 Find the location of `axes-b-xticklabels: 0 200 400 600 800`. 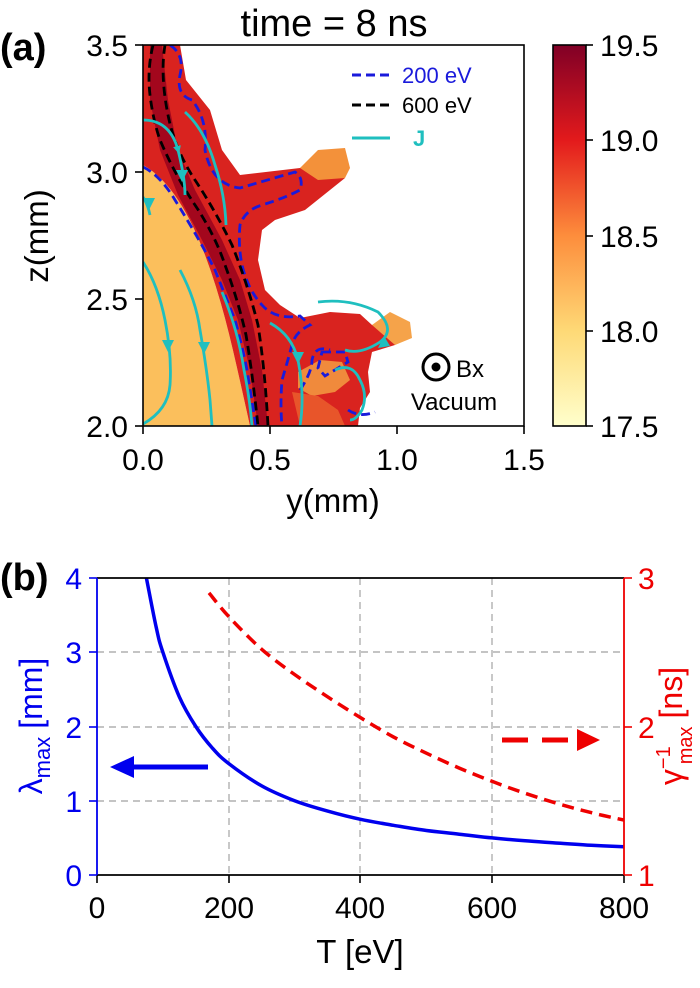

axes-b-xticklabels: 0 200 400 600 800 is located at coordinates (369, 908).